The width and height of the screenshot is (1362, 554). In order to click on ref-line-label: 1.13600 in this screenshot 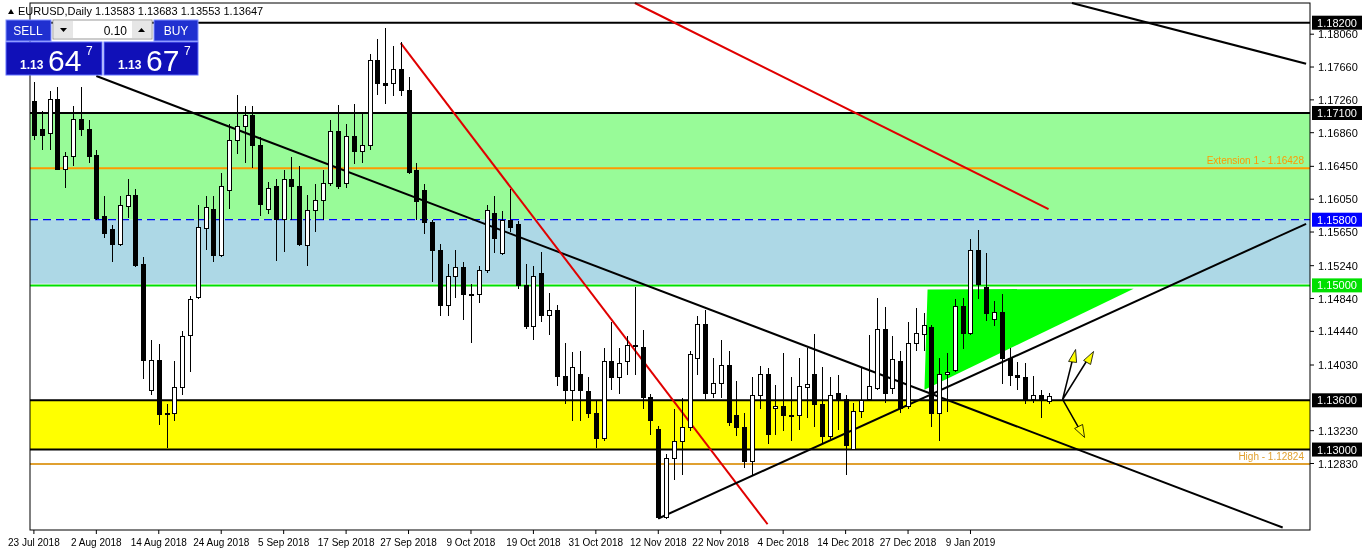, I will do `click(1337, 400)`.